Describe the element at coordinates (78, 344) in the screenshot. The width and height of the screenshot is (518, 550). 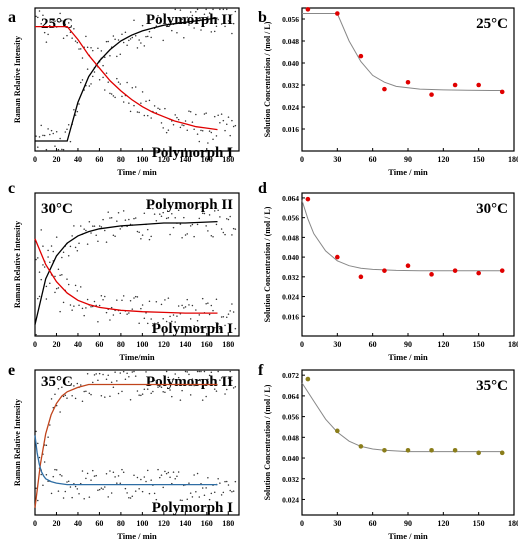
I see `x-tick-label: 40` at that location.